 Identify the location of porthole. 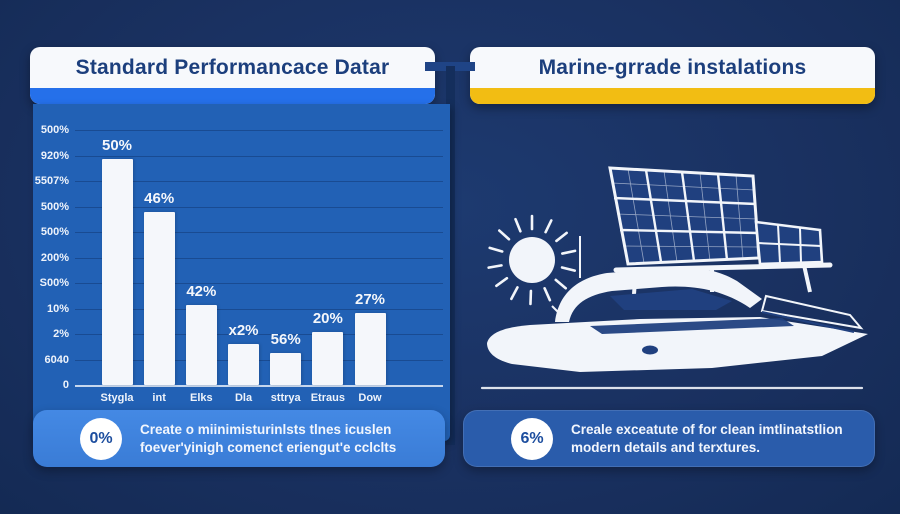
(650, 350).